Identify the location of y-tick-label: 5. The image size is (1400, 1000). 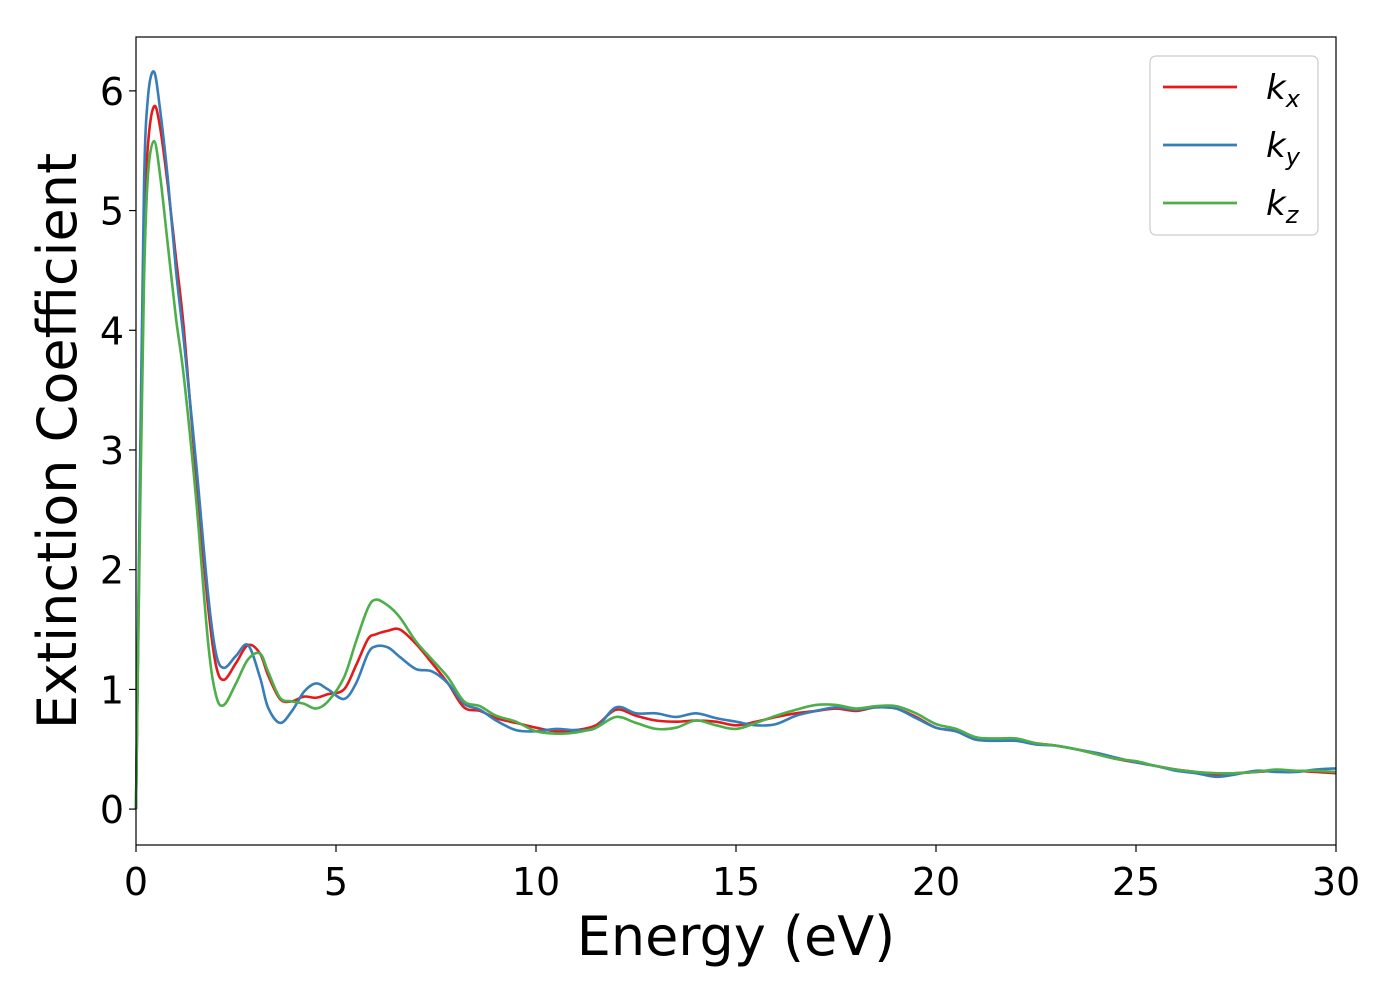
(112, 212).